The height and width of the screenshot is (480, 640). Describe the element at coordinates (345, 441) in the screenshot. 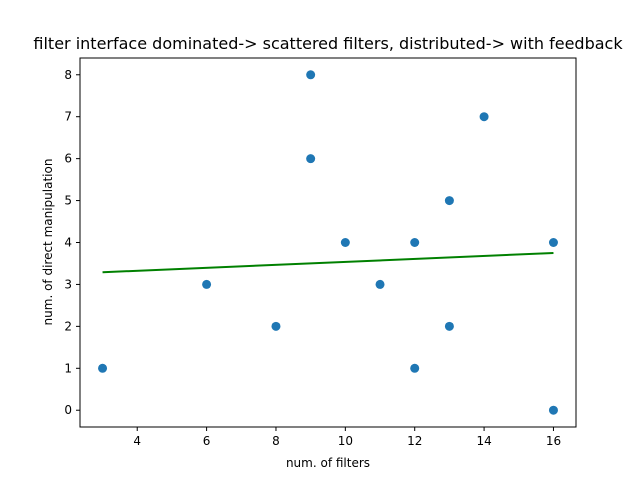

I see `x-tick-label: 10` at that location.